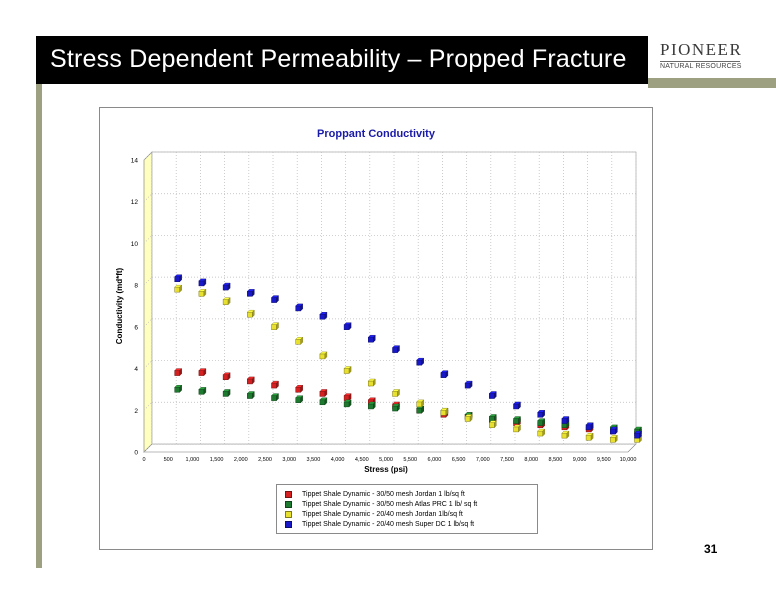  What do you see at coordinates (148, 302) in the screenshot?
I see `chart-side-wall` at bounding box center [148, 302].